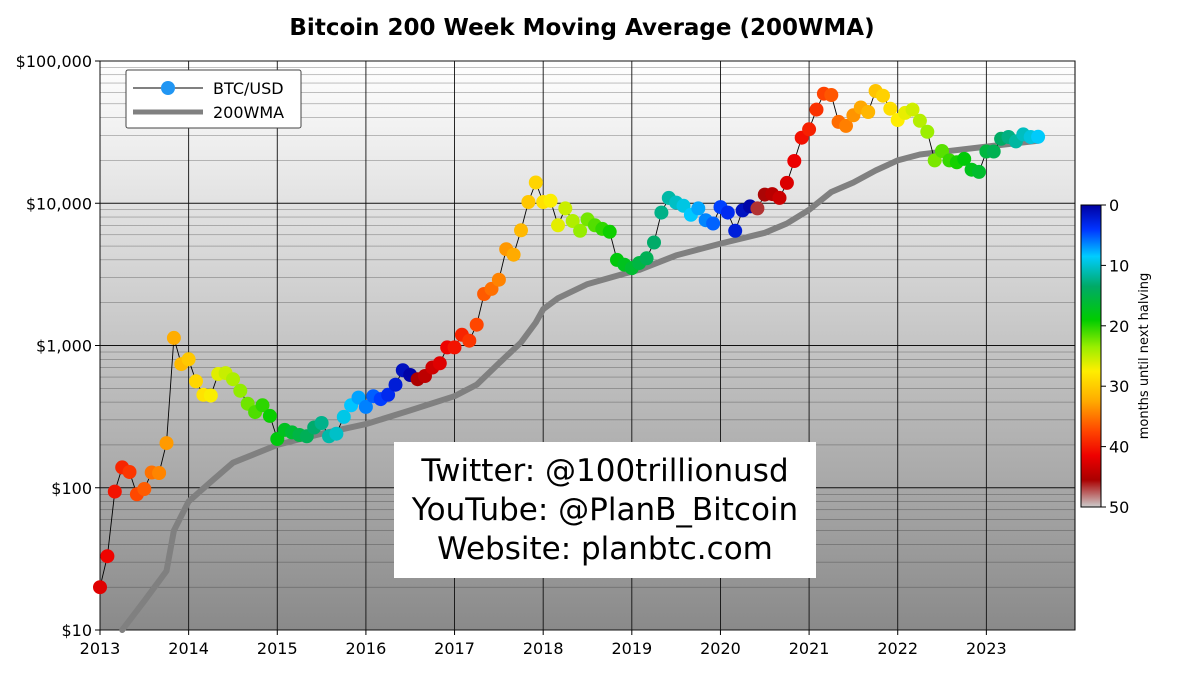 The width and height of the screenshot is (1200, 679). What do you see at coordinates (76, 630) in the screenshot?
I see `y-tick-label: $10` at bounding box center [76, 630].